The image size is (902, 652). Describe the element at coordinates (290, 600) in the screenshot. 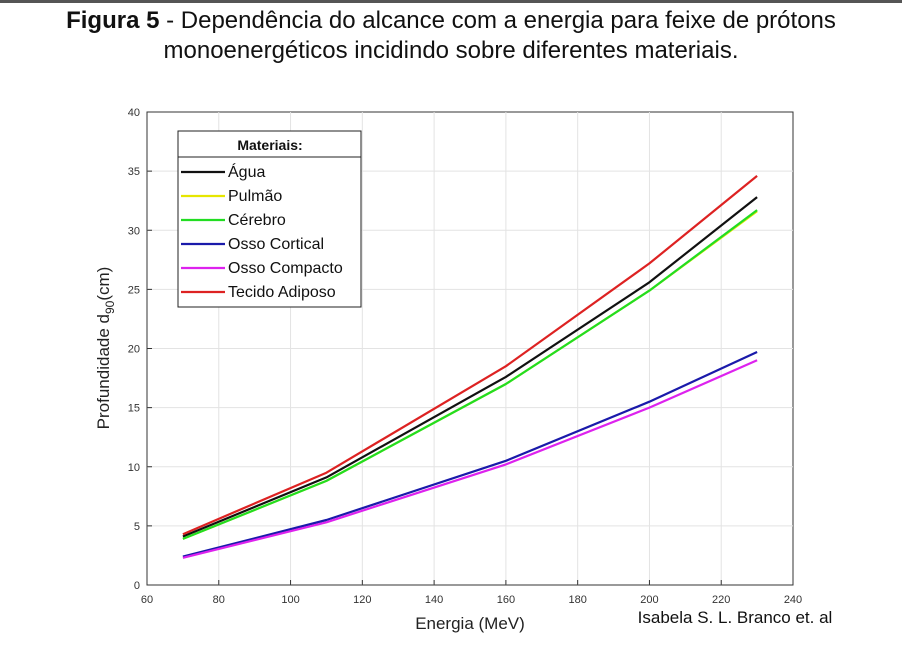

I see `x-tick-label: 100` at that location.